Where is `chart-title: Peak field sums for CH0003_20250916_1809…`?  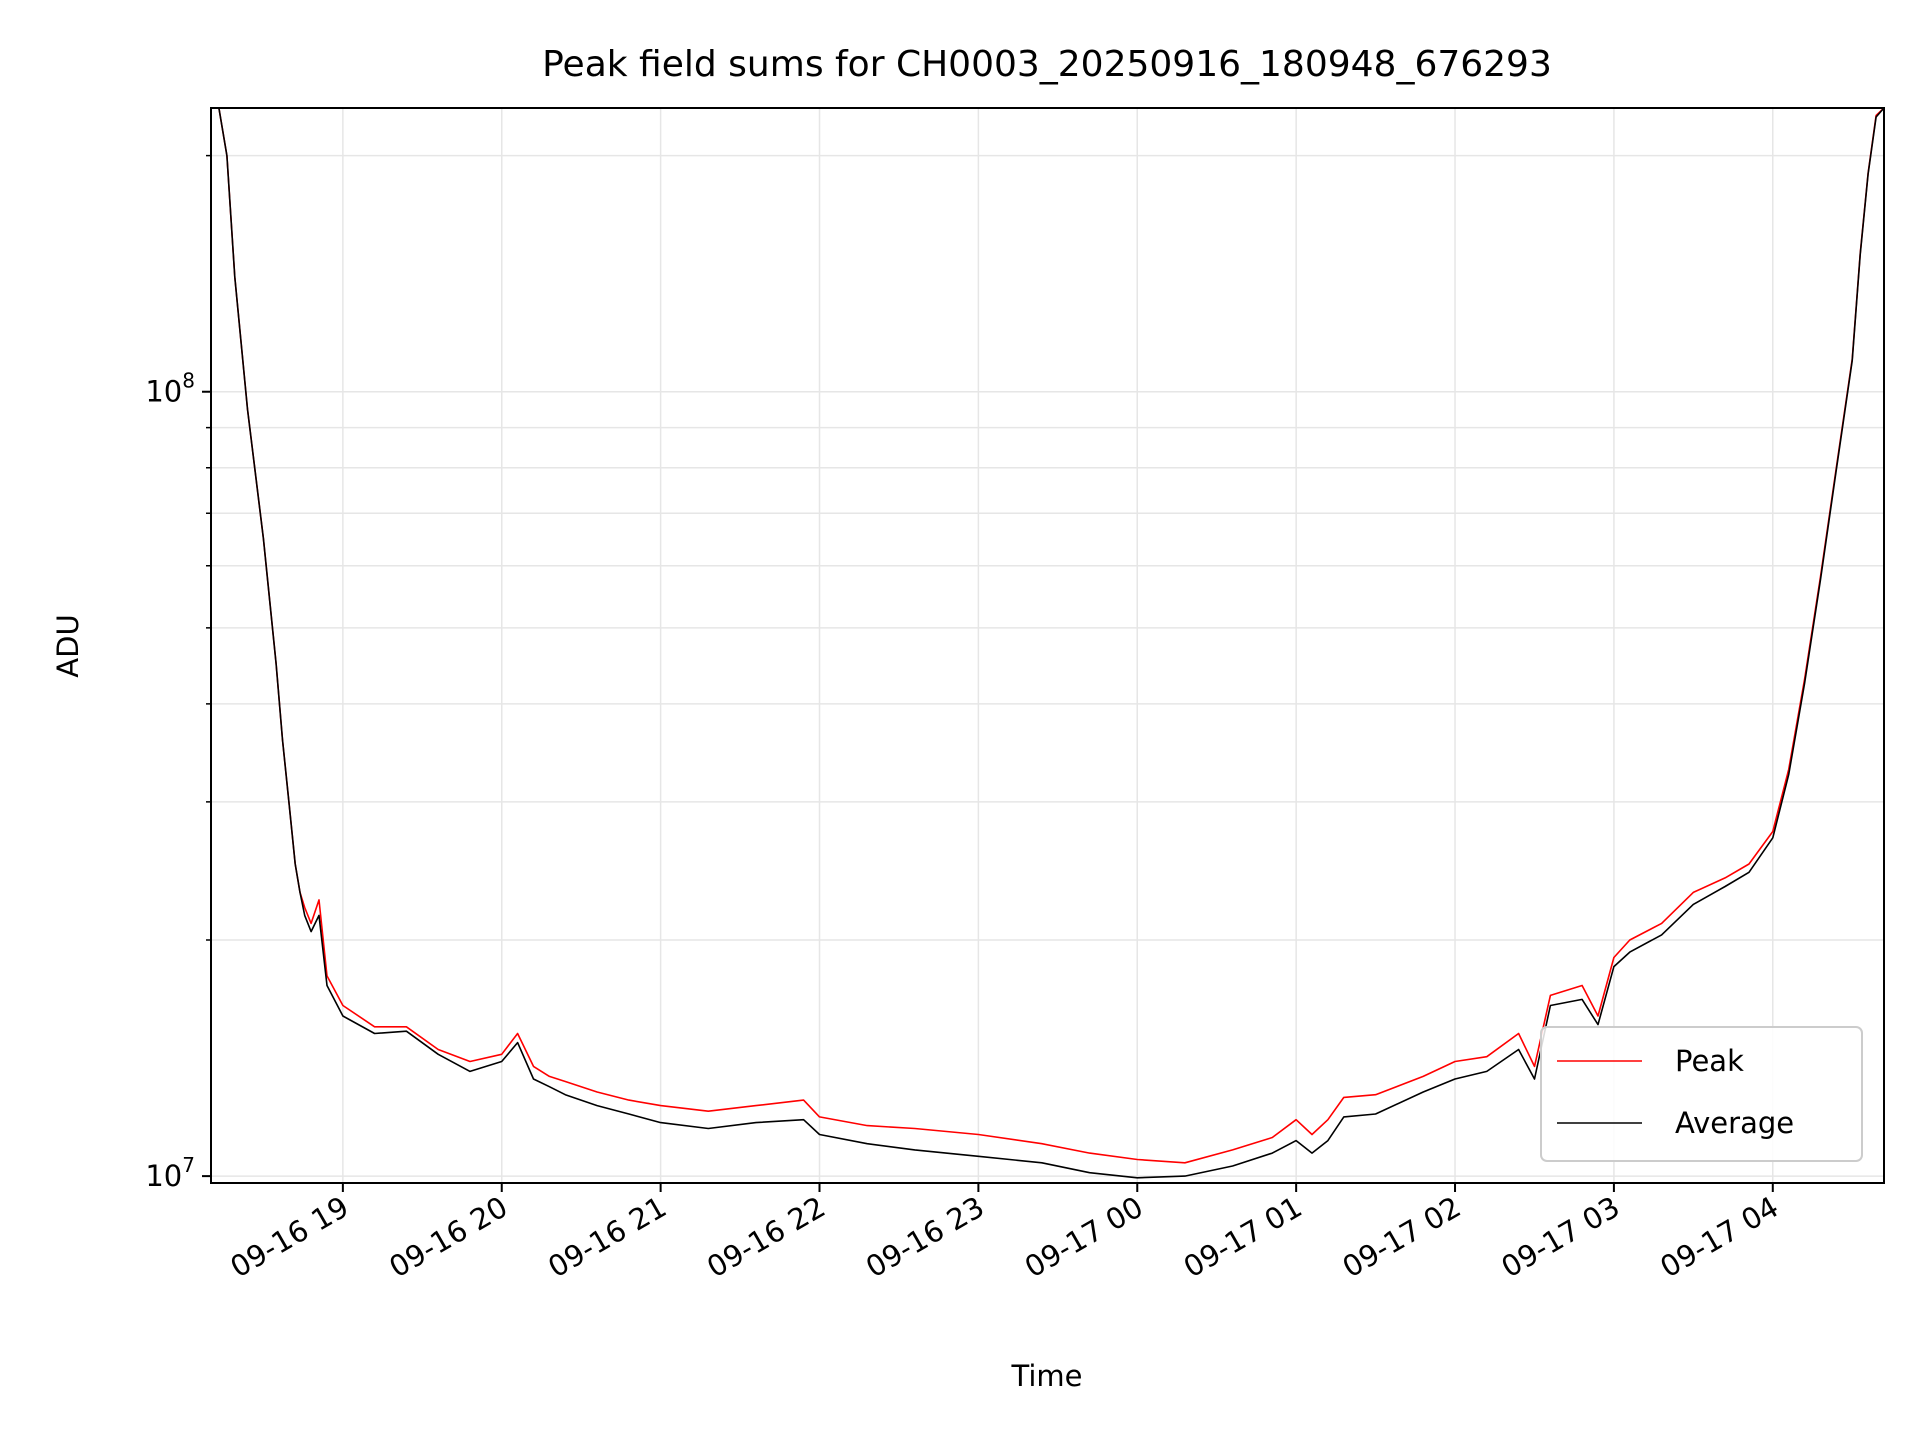 chart-title: Peak field sums for CH0003_20250916_1809… is located at coordinates (1047, 64).